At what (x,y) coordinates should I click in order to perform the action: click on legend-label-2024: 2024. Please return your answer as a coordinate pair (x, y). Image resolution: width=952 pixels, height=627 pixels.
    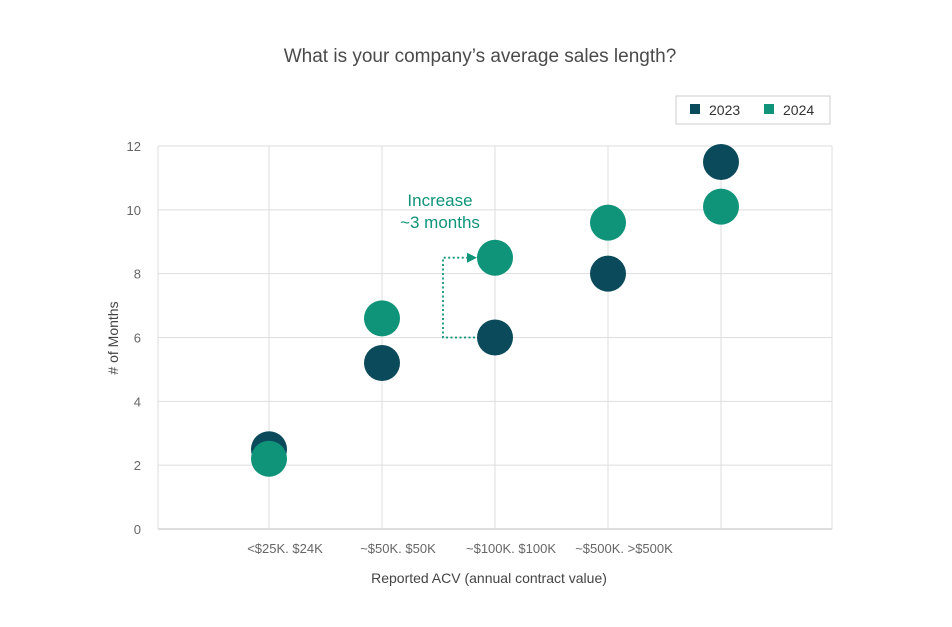
    Looking at the image, I should click on (798, 110).